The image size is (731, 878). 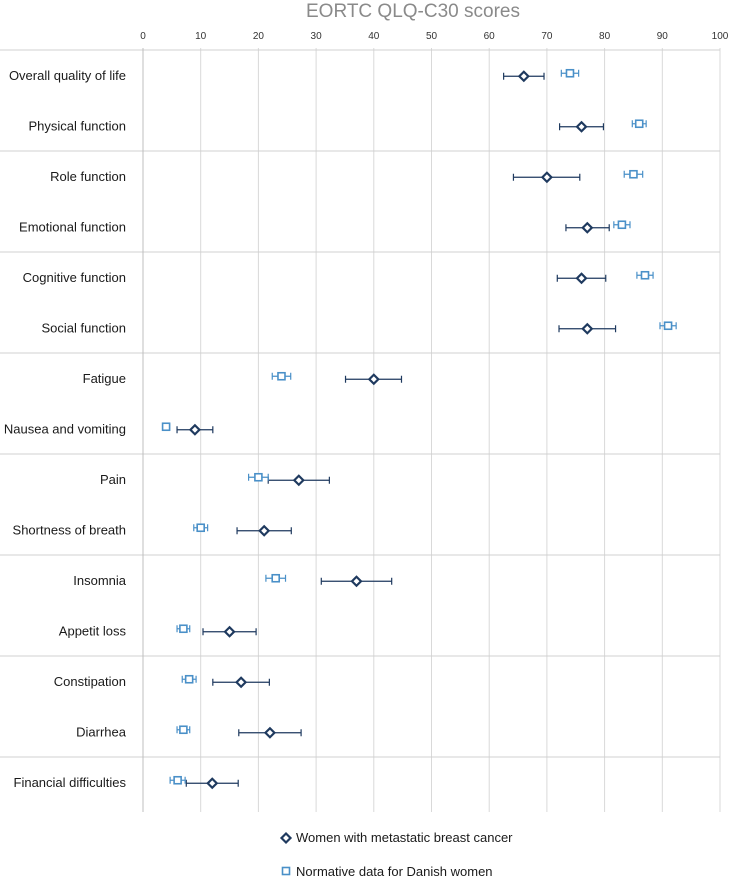 I want to click on legend-diamond, so click(x=286, y=838).